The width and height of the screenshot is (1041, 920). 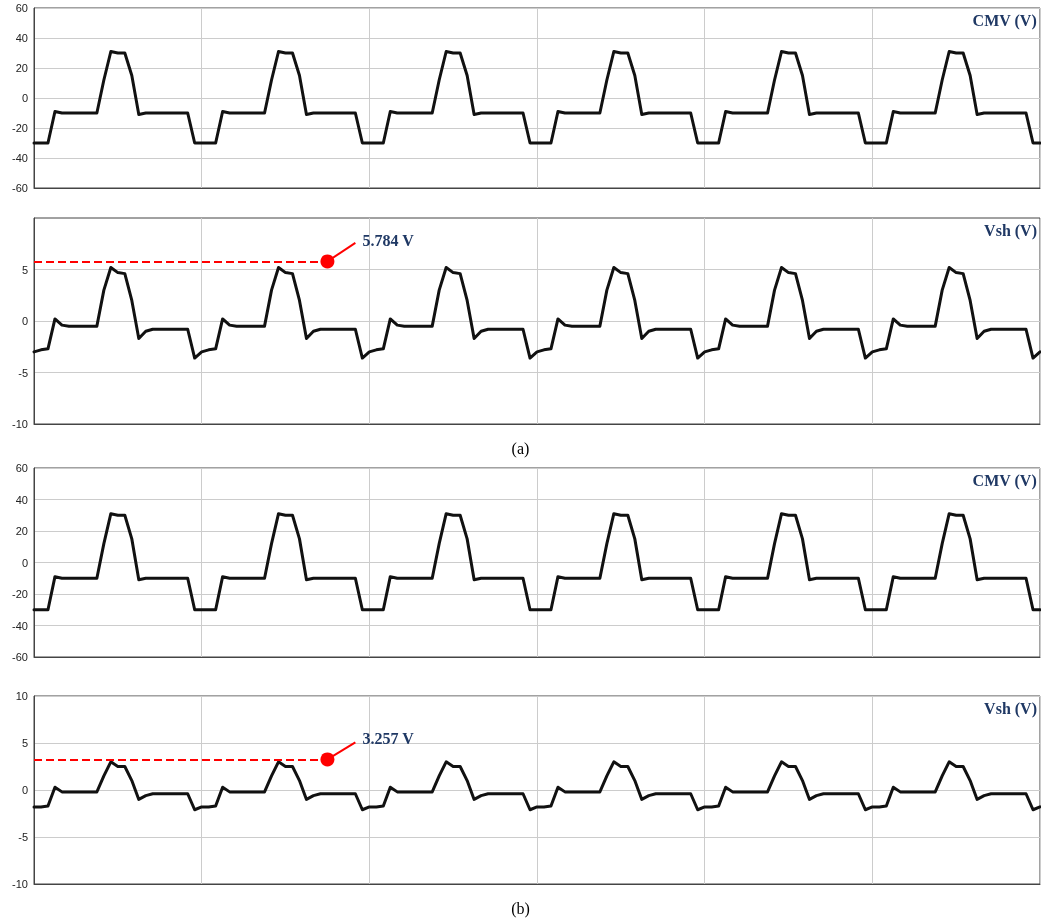 What do you see at coordinates (21, 696) in the screenshot?
I see `y-tick-label: 10` at bounding box center [21, 696].